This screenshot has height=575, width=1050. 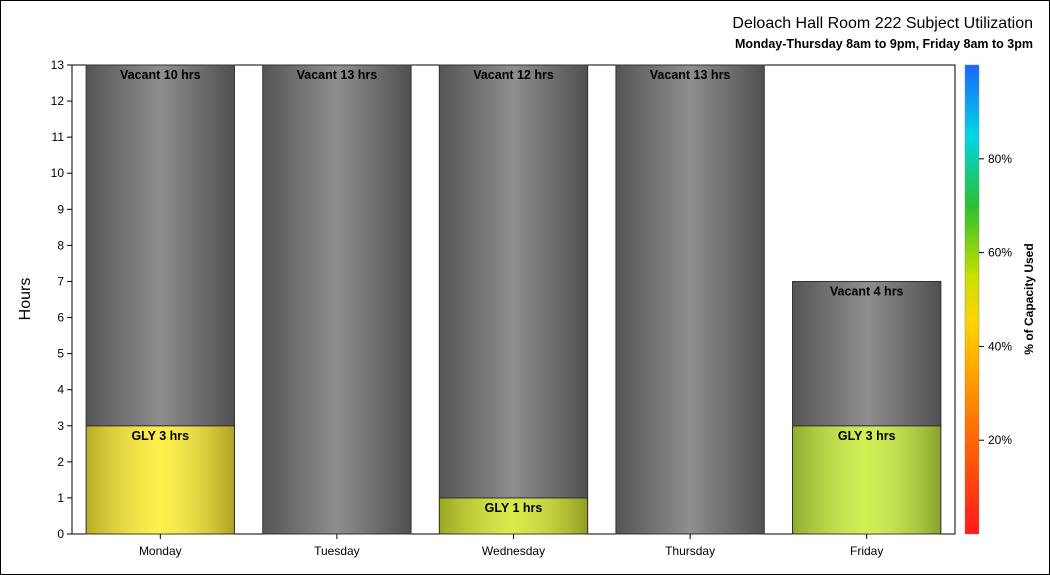 I want to click on y-tick-label: 8, so click(x=60, y=245).